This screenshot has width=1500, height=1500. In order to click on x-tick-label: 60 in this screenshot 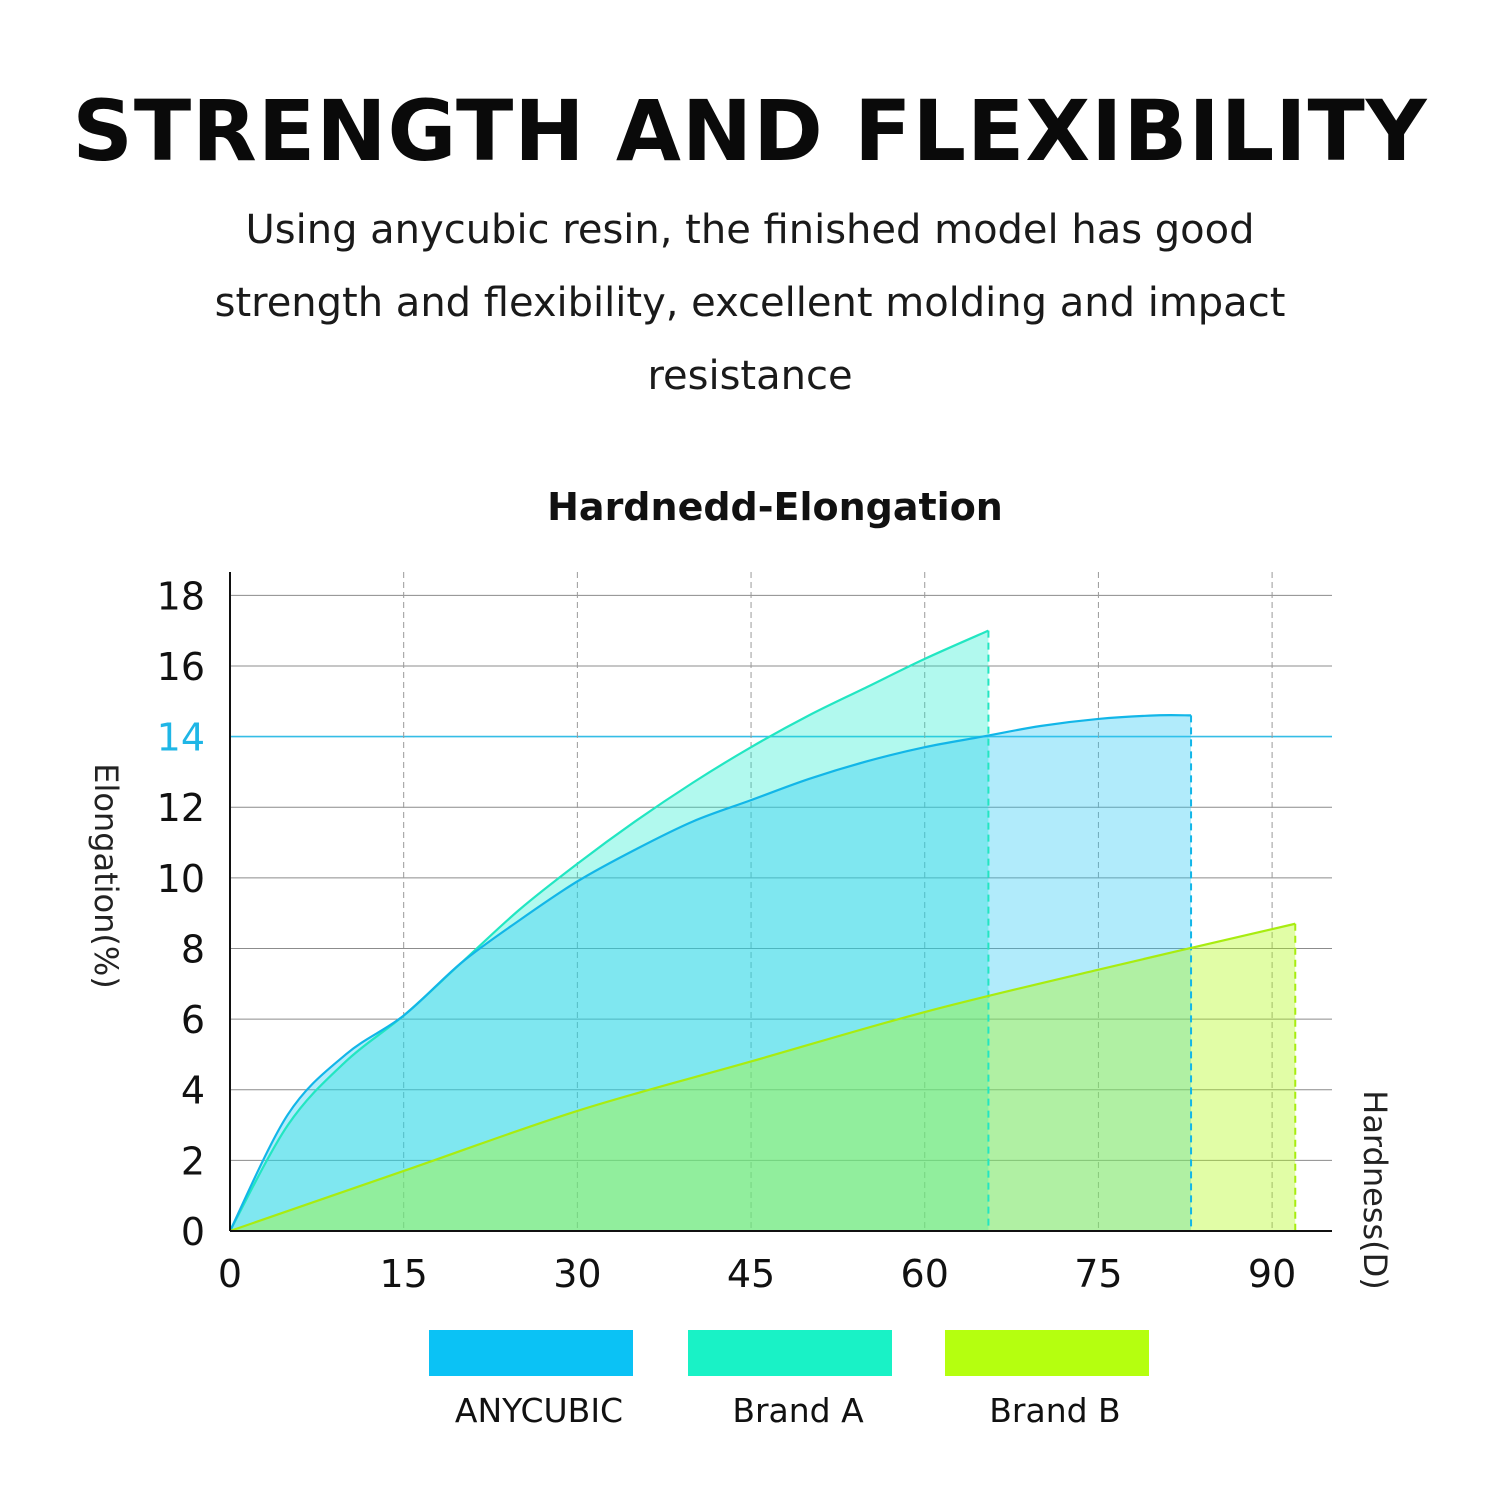, I will do `click(925, 1274)`.